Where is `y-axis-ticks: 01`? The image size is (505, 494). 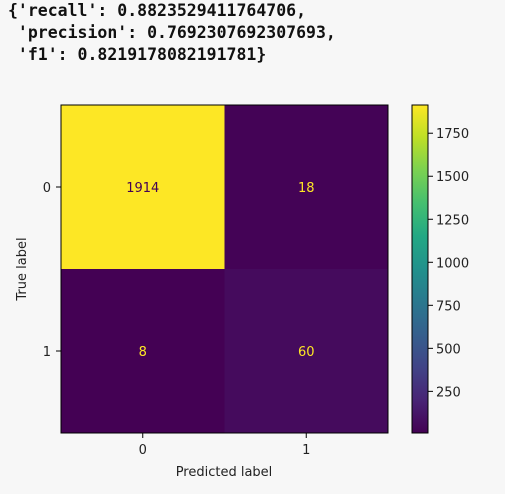 y-axis-ticks: 01 is located at coordinates (52, 270).